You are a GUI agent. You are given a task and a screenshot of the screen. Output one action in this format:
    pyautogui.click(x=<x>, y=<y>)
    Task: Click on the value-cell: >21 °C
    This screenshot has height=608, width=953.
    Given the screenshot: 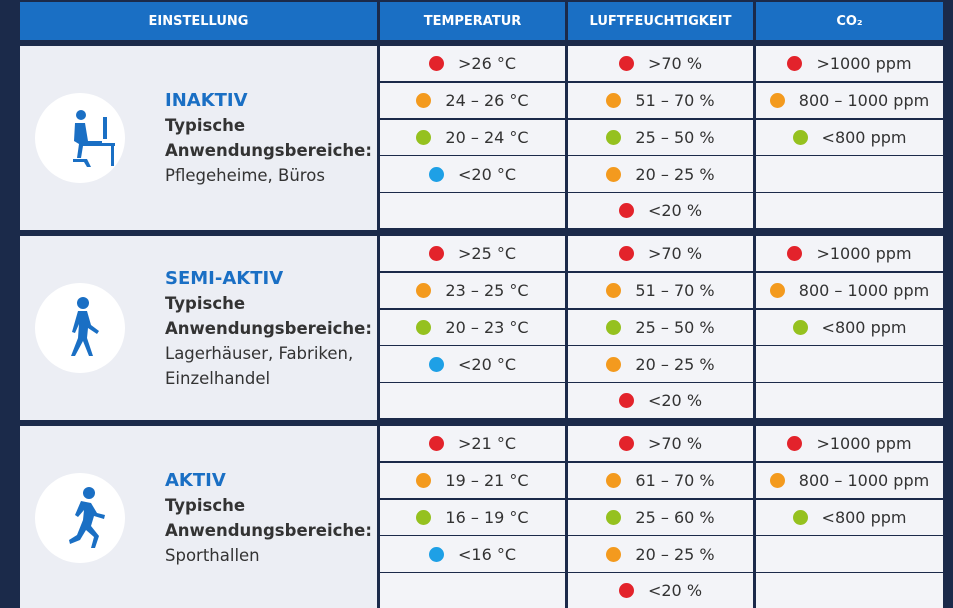 What is the action you would take?
    pyautogui.click(x=472, y=444)
    